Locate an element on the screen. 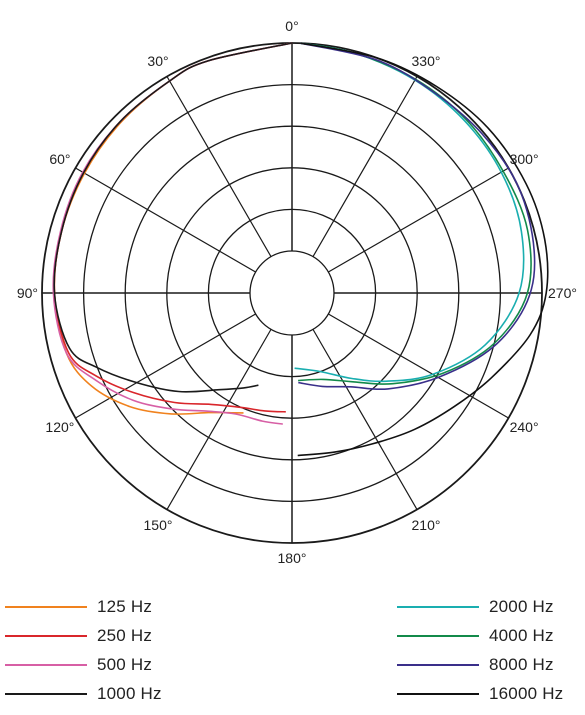  legend-swatch-8000hz is located at coordinates (438, 664).